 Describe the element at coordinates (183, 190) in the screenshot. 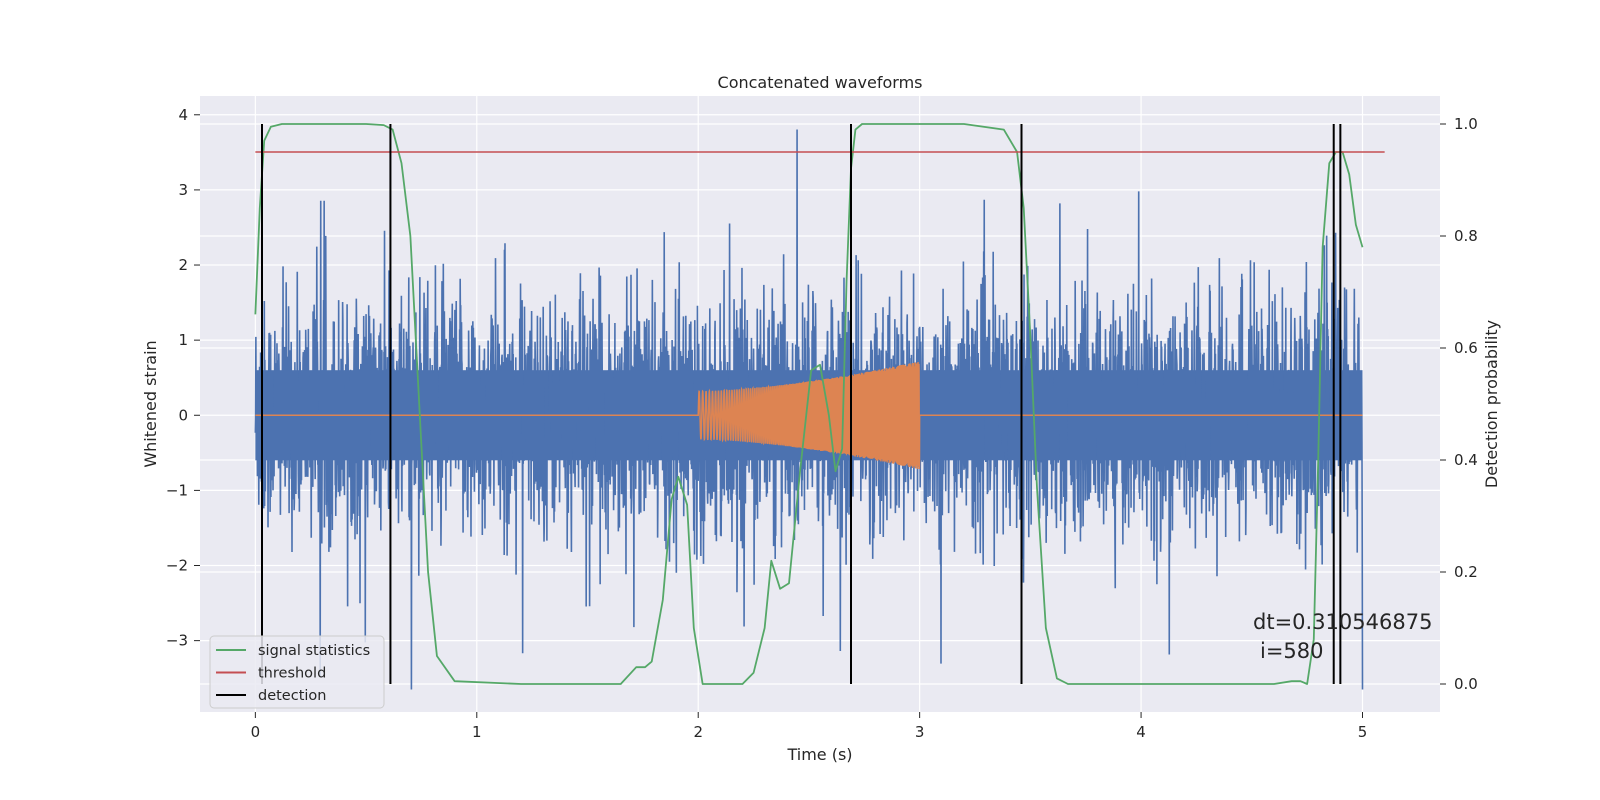

I see `y-tick-label: 3` at that location.